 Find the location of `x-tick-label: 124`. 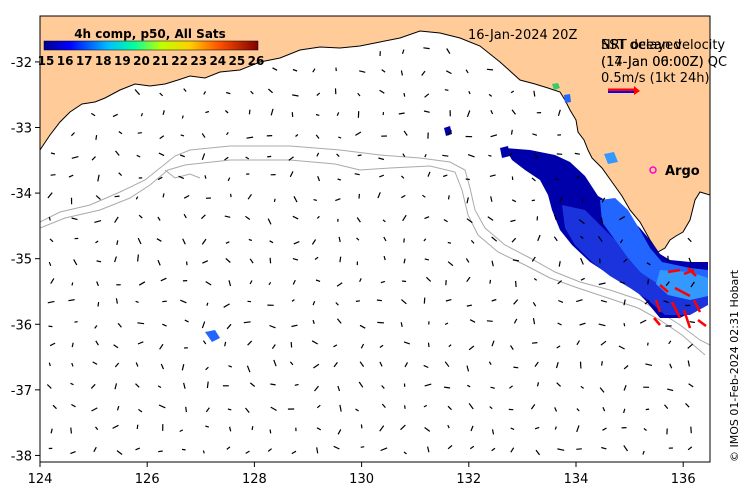

x-tick-label: 124 is located at coordinates (40, 479).